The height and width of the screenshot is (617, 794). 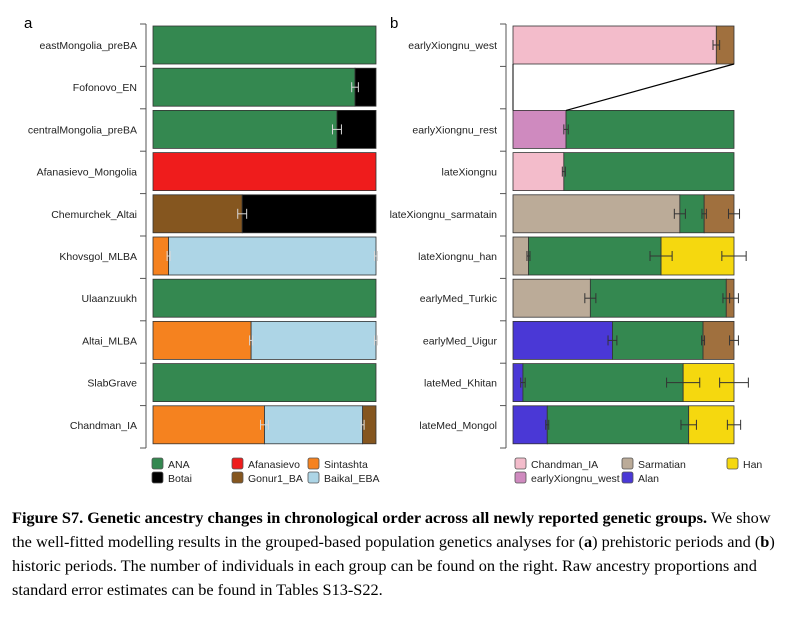 I want to click on group-label: centralMongolia_preBA, so click(x=82, y=130).